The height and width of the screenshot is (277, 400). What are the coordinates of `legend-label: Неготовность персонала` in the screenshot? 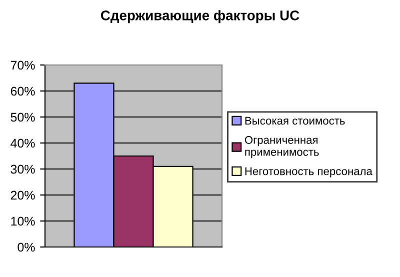 It's located at (308, 172).